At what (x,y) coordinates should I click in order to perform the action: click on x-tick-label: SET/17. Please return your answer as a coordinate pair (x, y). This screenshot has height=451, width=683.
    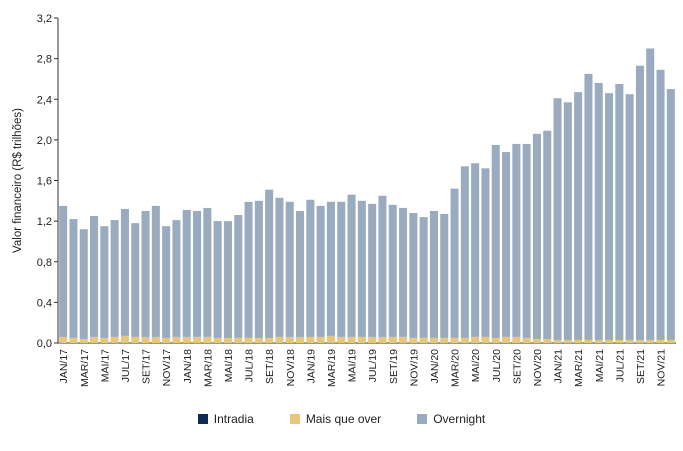
    Looking at the image, I should click on (147, 366).